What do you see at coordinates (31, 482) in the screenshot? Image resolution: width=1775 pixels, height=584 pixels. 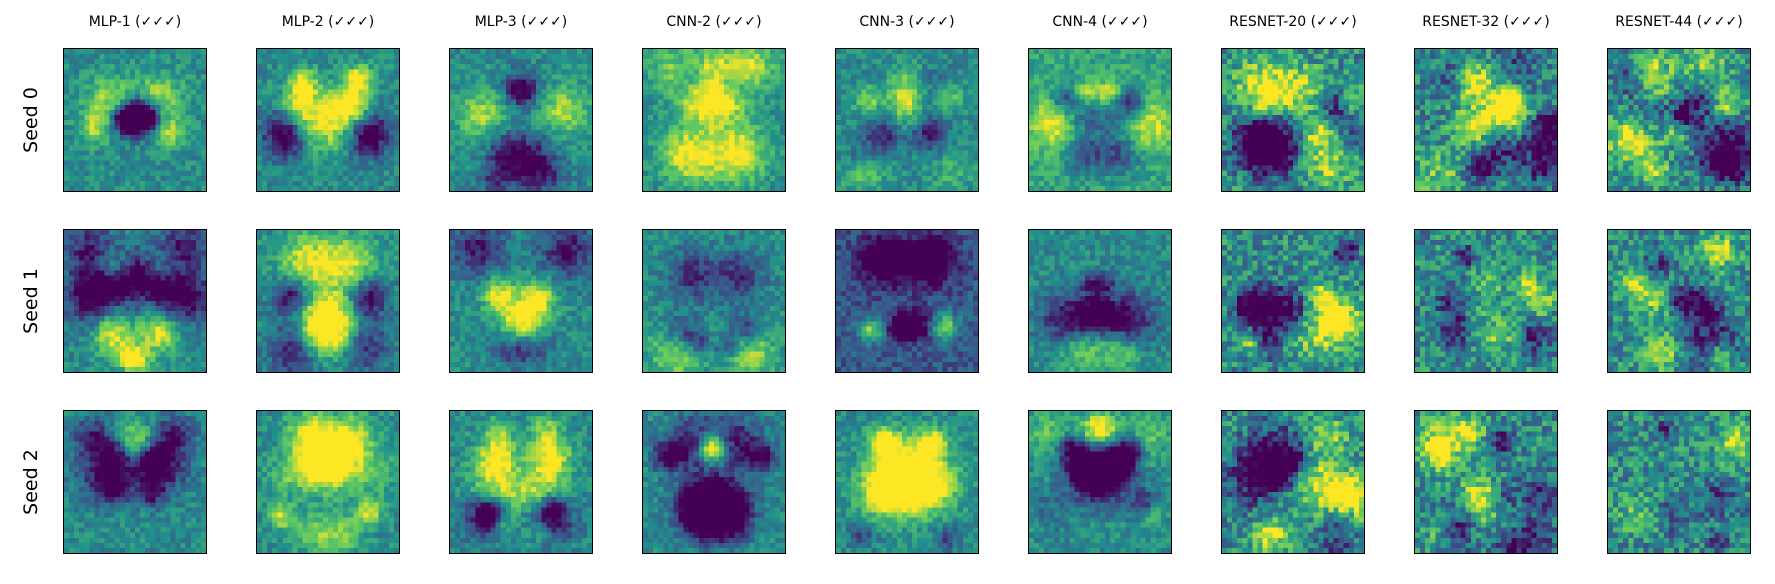 I see `row-label-seed-2-text: Seed 2` at bounding box center [31, 482].